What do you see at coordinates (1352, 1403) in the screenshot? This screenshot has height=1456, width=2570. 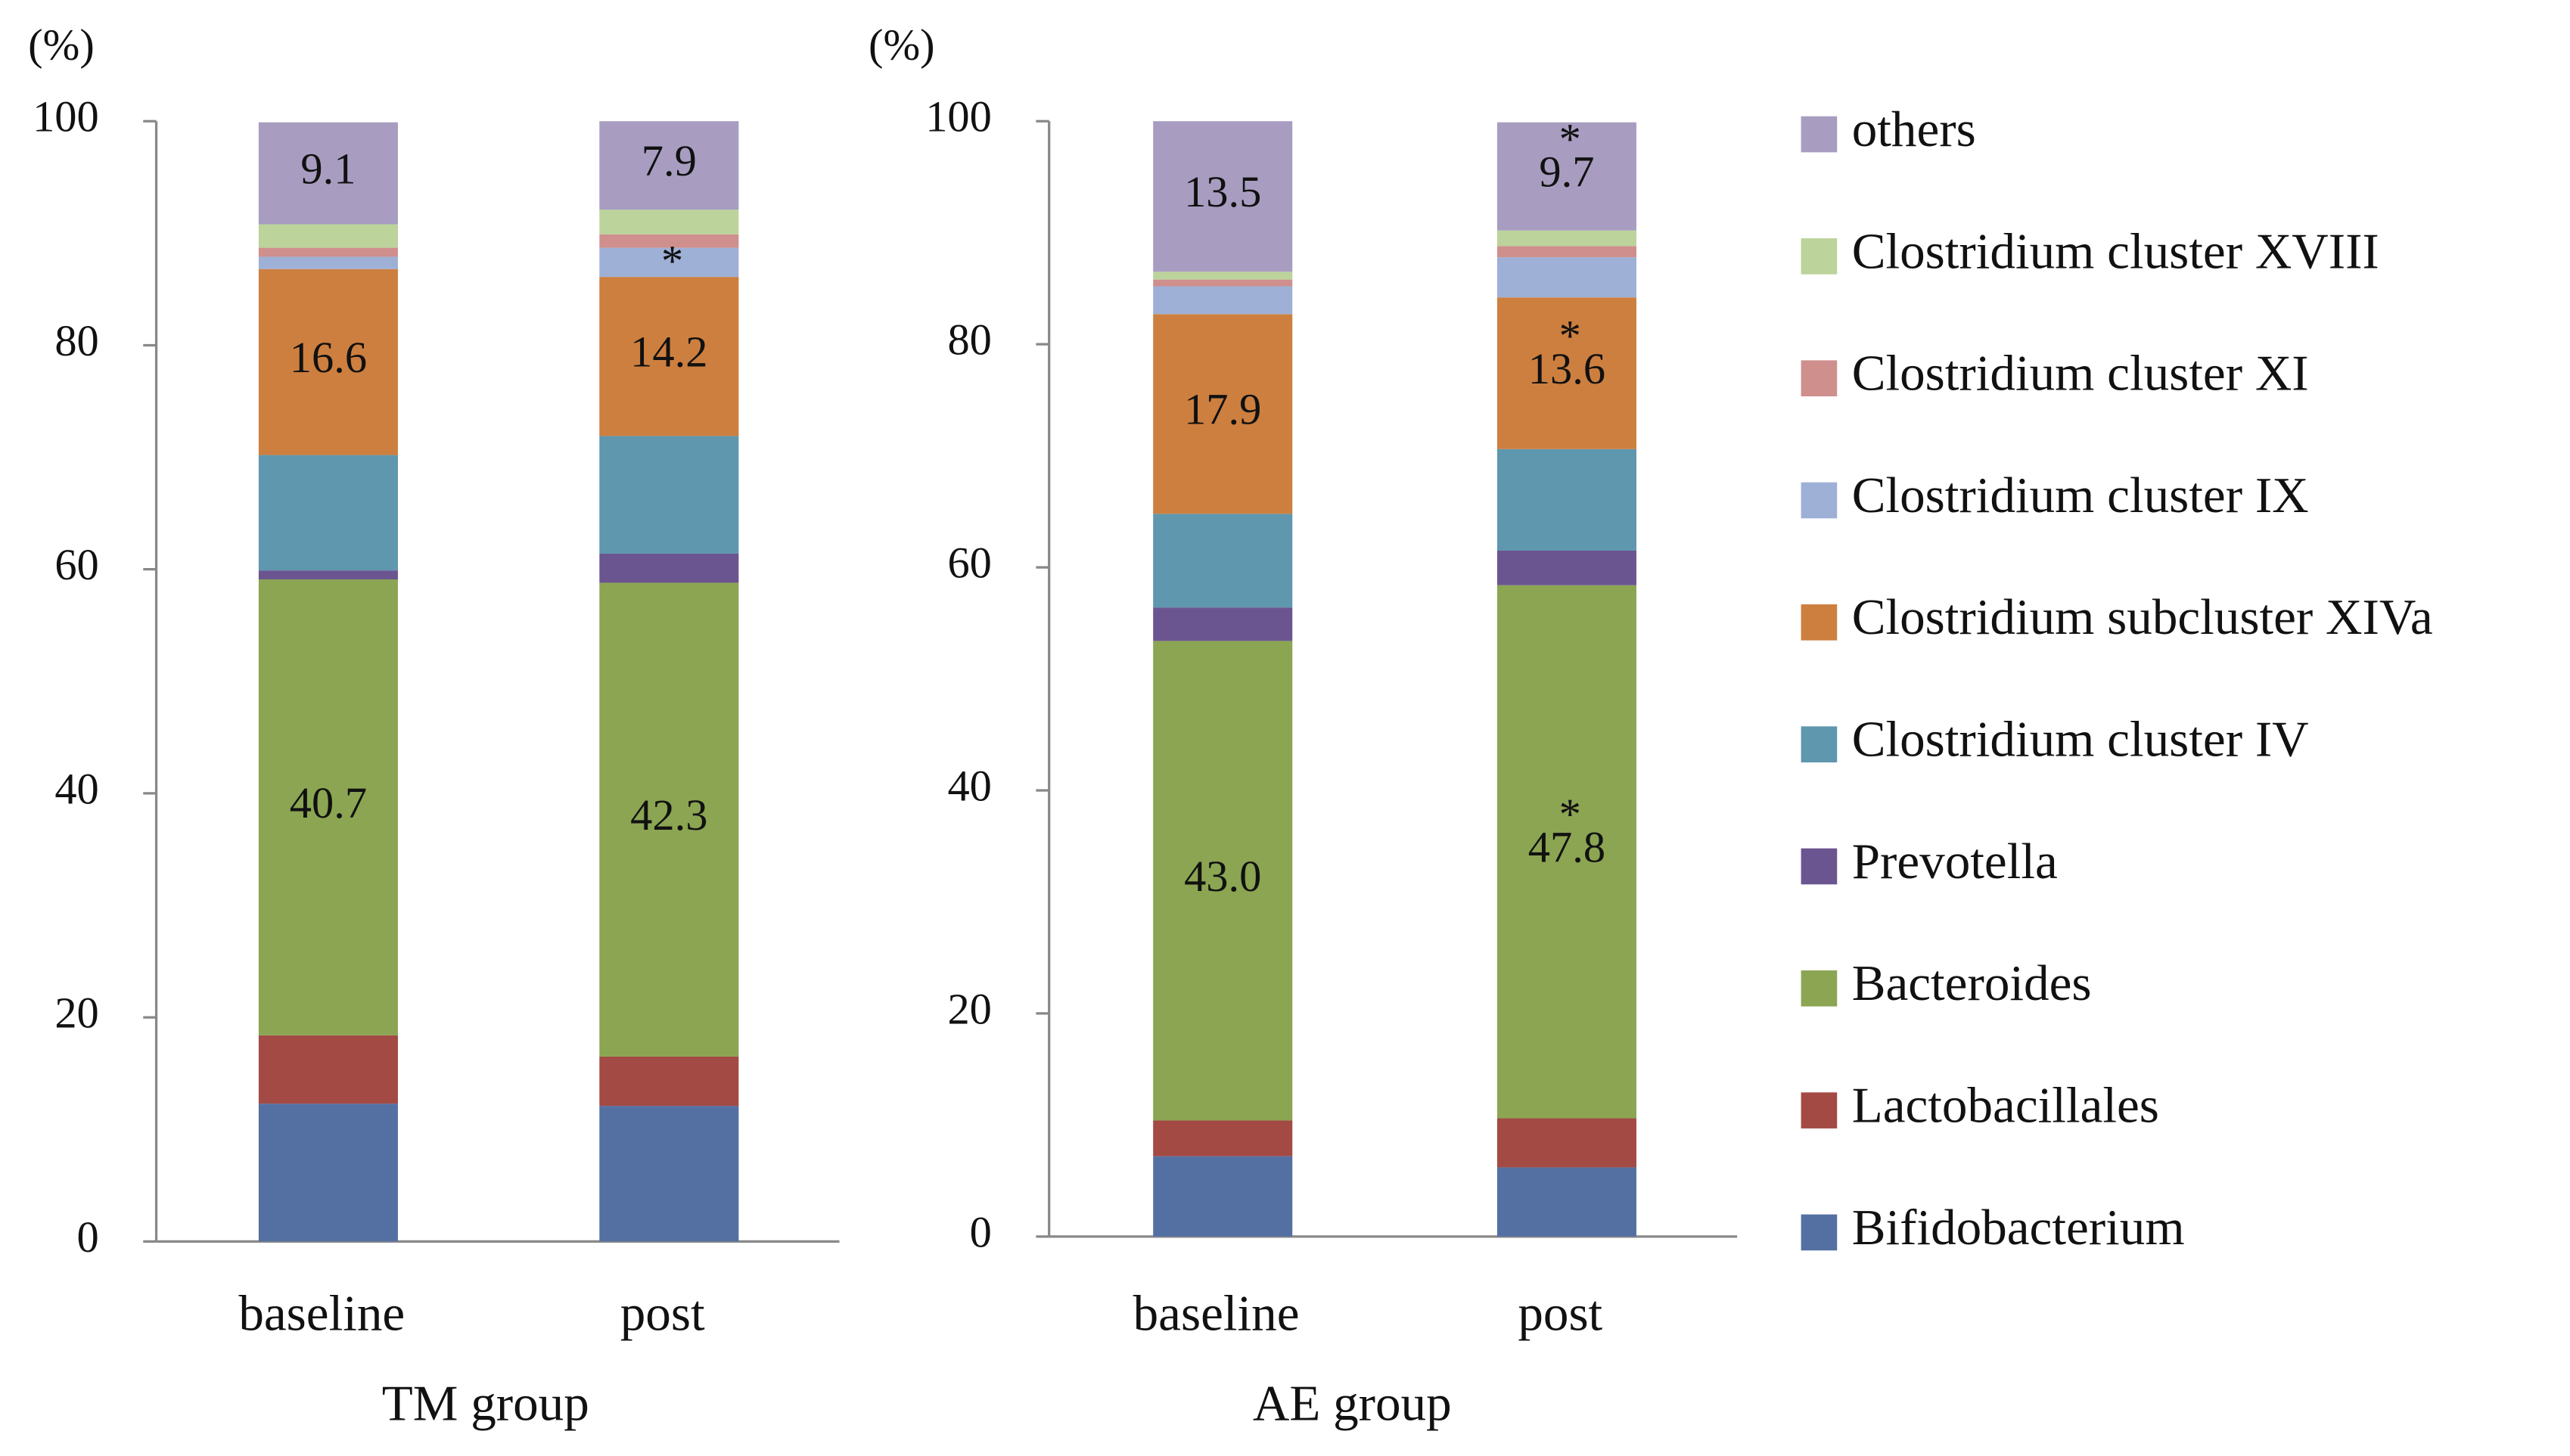 I see `x-axis-label: AE group` at bounding box center [1352, 1403].